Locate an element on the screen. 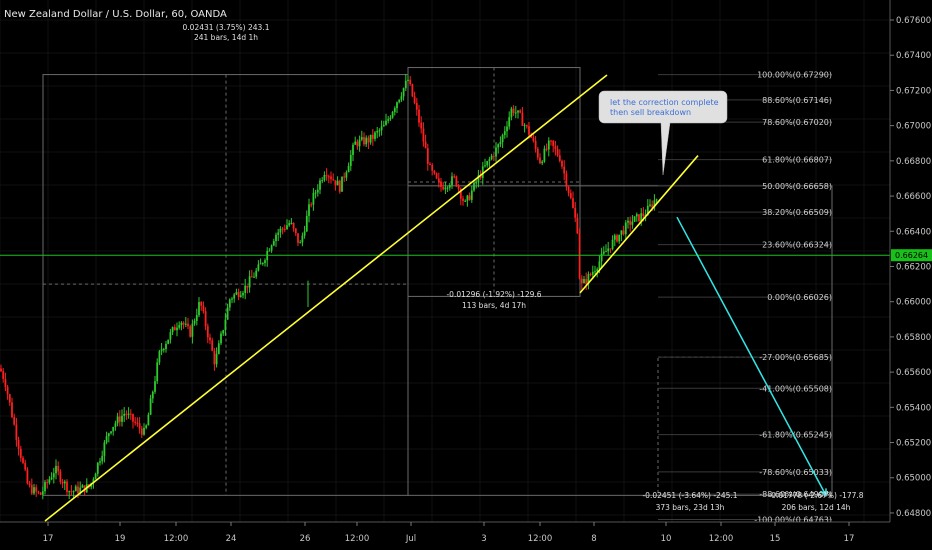 Image resolution: width=932 pixels, height=550 pixels. fib-label: -100.00%(0.64763) is located at coordinates (793, 519).